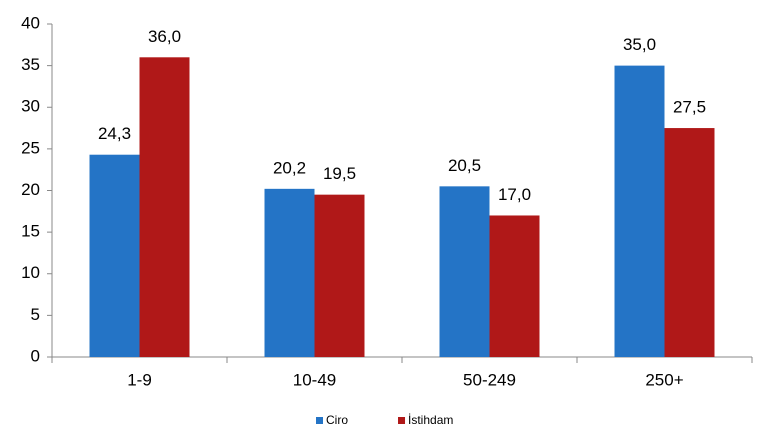  Describe the element at coordinates (164, 36) in the screenshot. I see `value-label: 36,0` at that location.